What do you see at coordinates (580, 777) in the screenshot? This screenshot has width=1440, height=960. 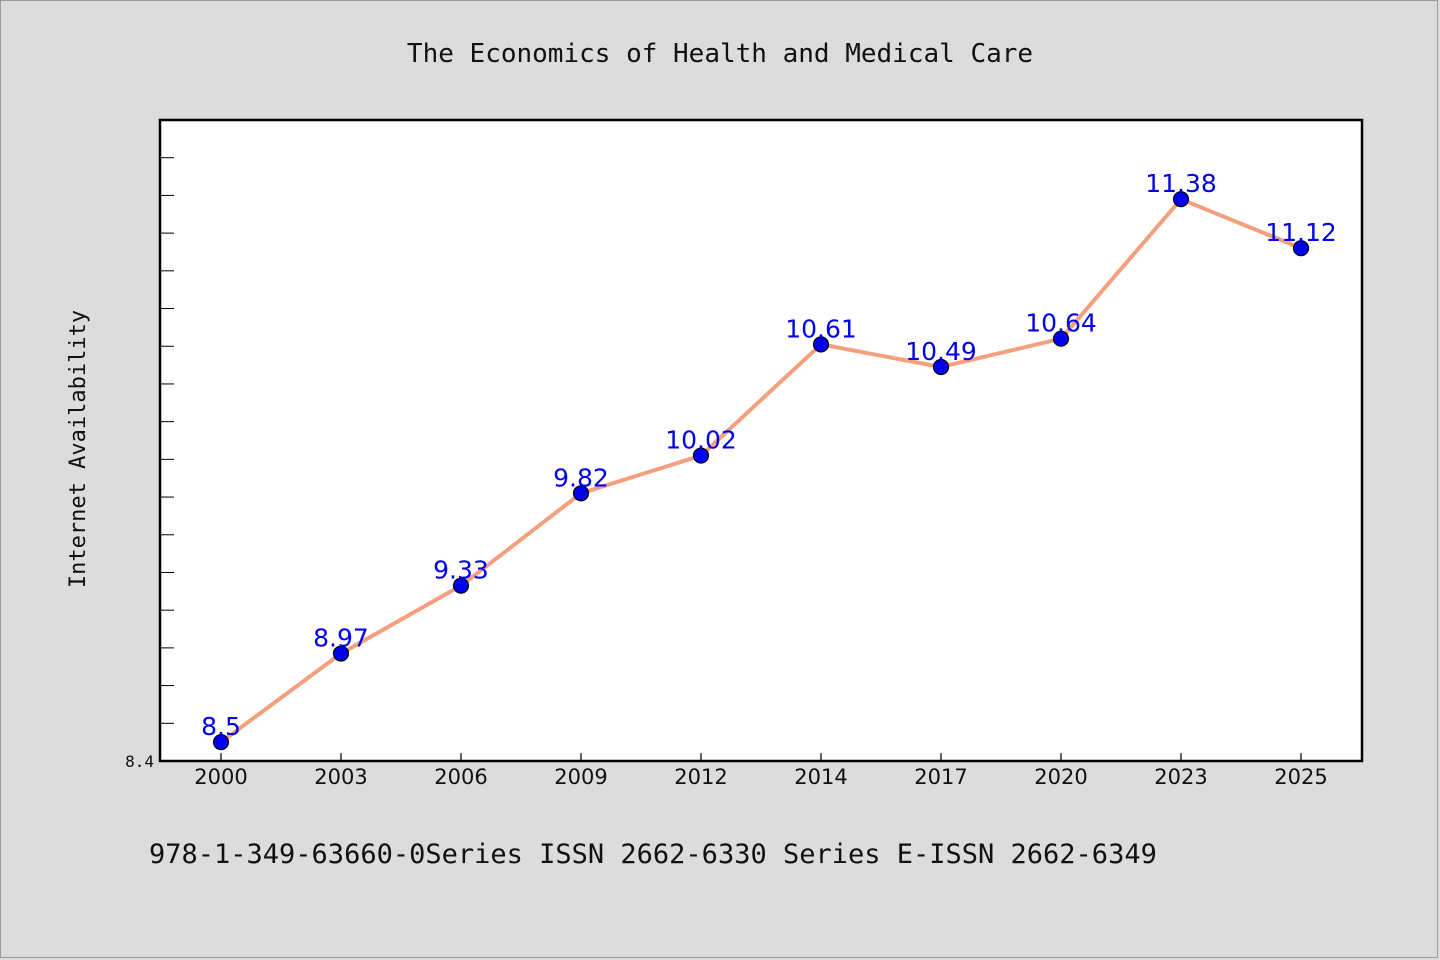 I see `x-tick-label: 2009` at bounding box center [580, 777].